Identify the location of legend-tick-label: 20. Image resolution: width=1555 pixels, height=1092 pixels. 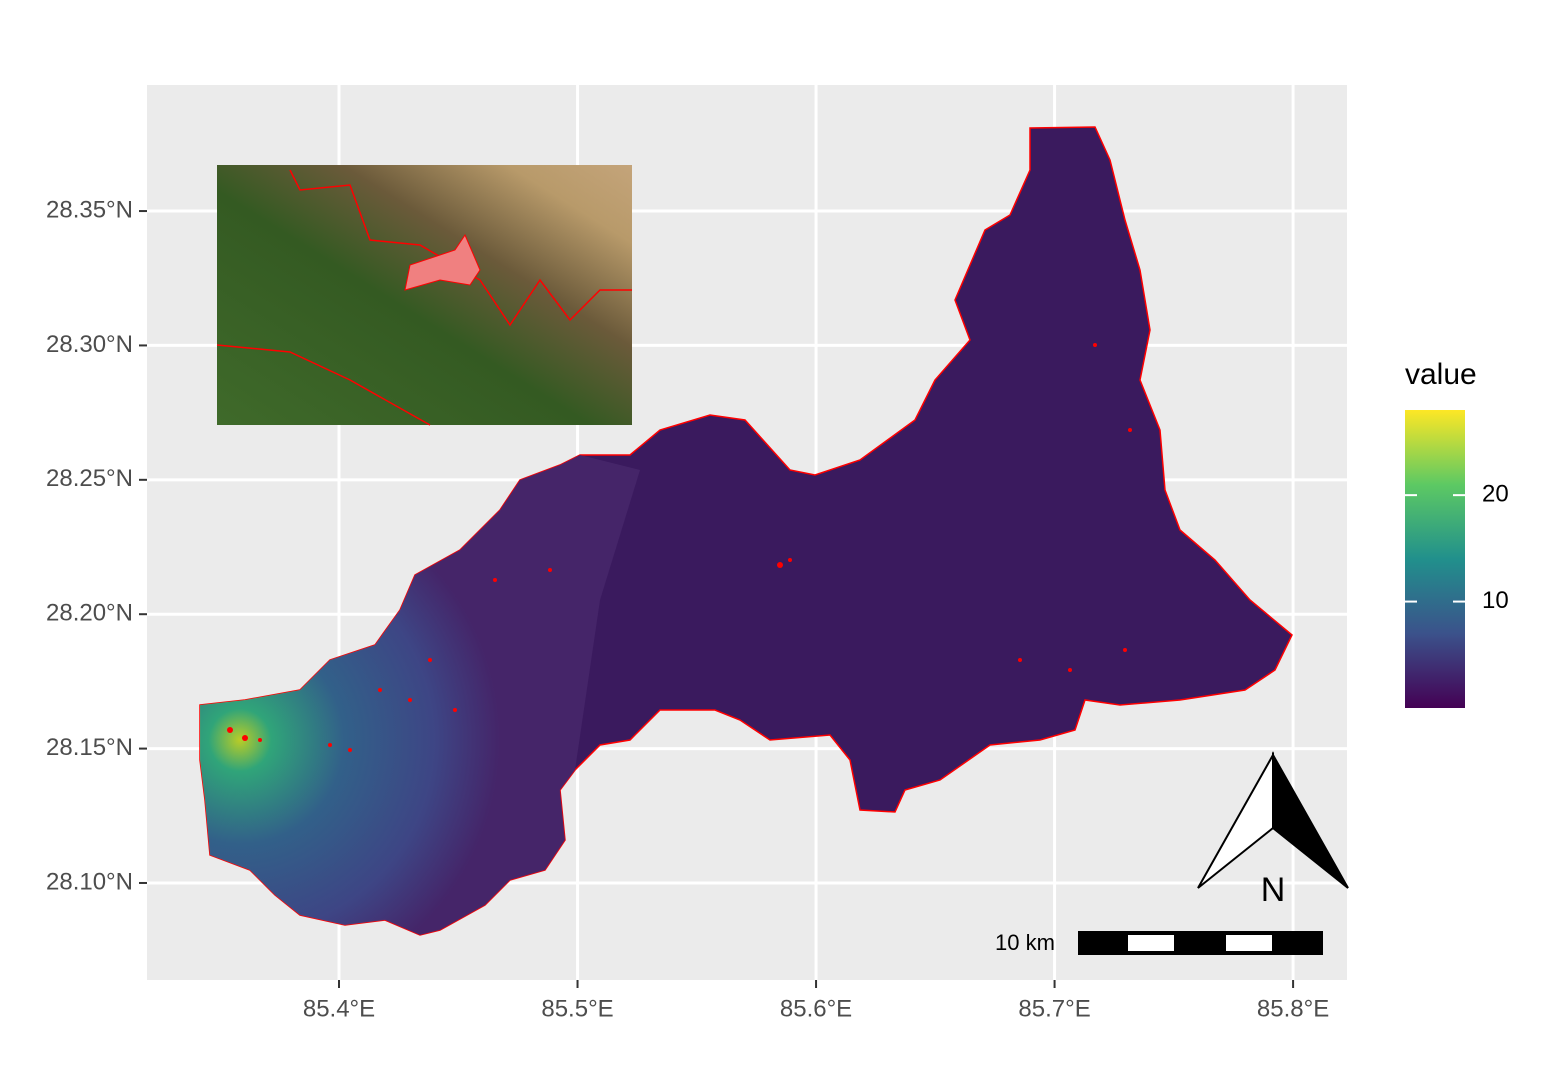
(1495, 493).